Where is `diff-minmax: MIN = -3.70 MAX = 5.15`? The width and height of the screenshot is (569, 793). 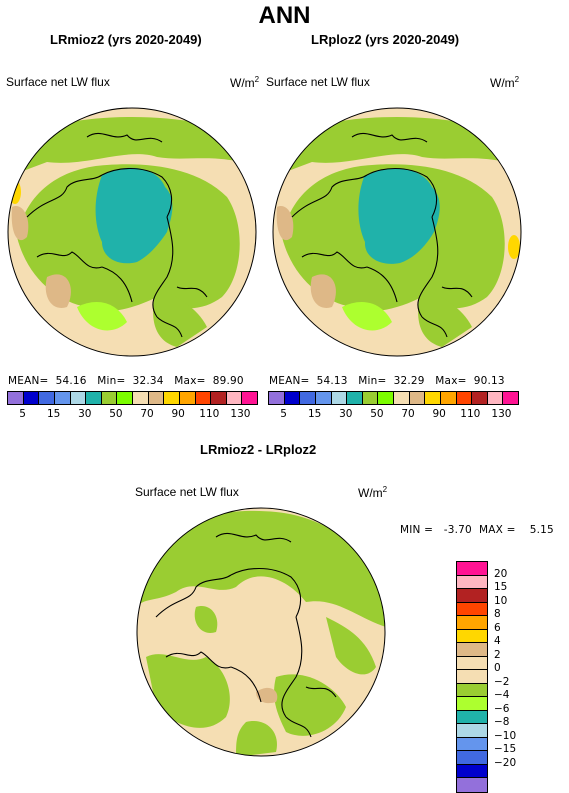 diff-minmax: MIN = -3.70 MAX = 5.15 is located at coordinates (477, 530).